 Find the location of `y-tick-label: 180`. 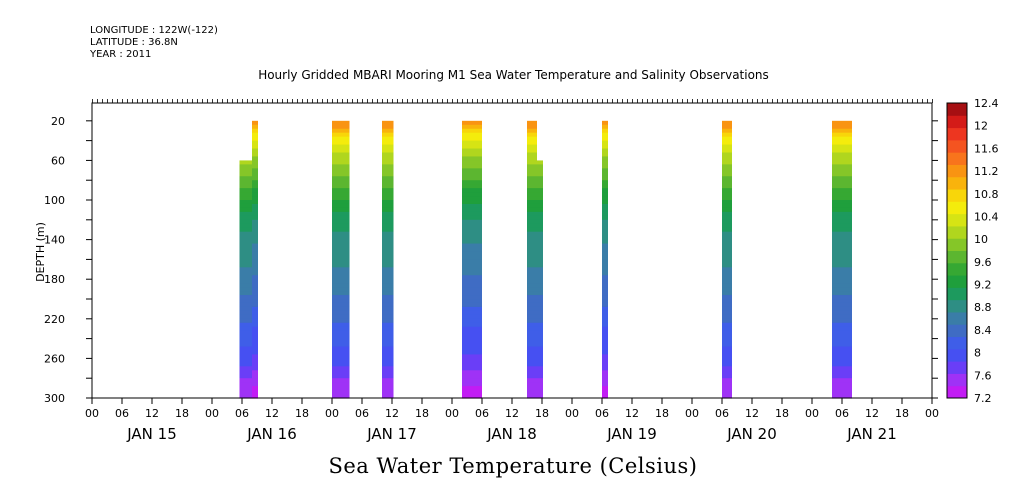

y-tick-label: 180 is located at coordinates (54, 279).